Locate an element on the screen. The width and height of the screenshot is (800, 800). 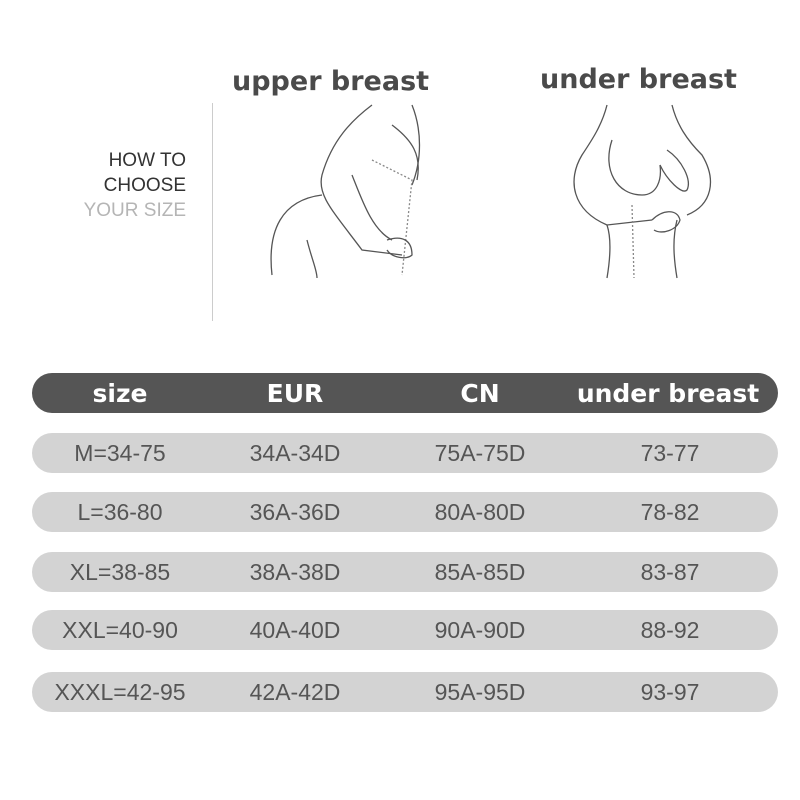
cell-eur: 38A-38D is located at coordinates (295, 571).